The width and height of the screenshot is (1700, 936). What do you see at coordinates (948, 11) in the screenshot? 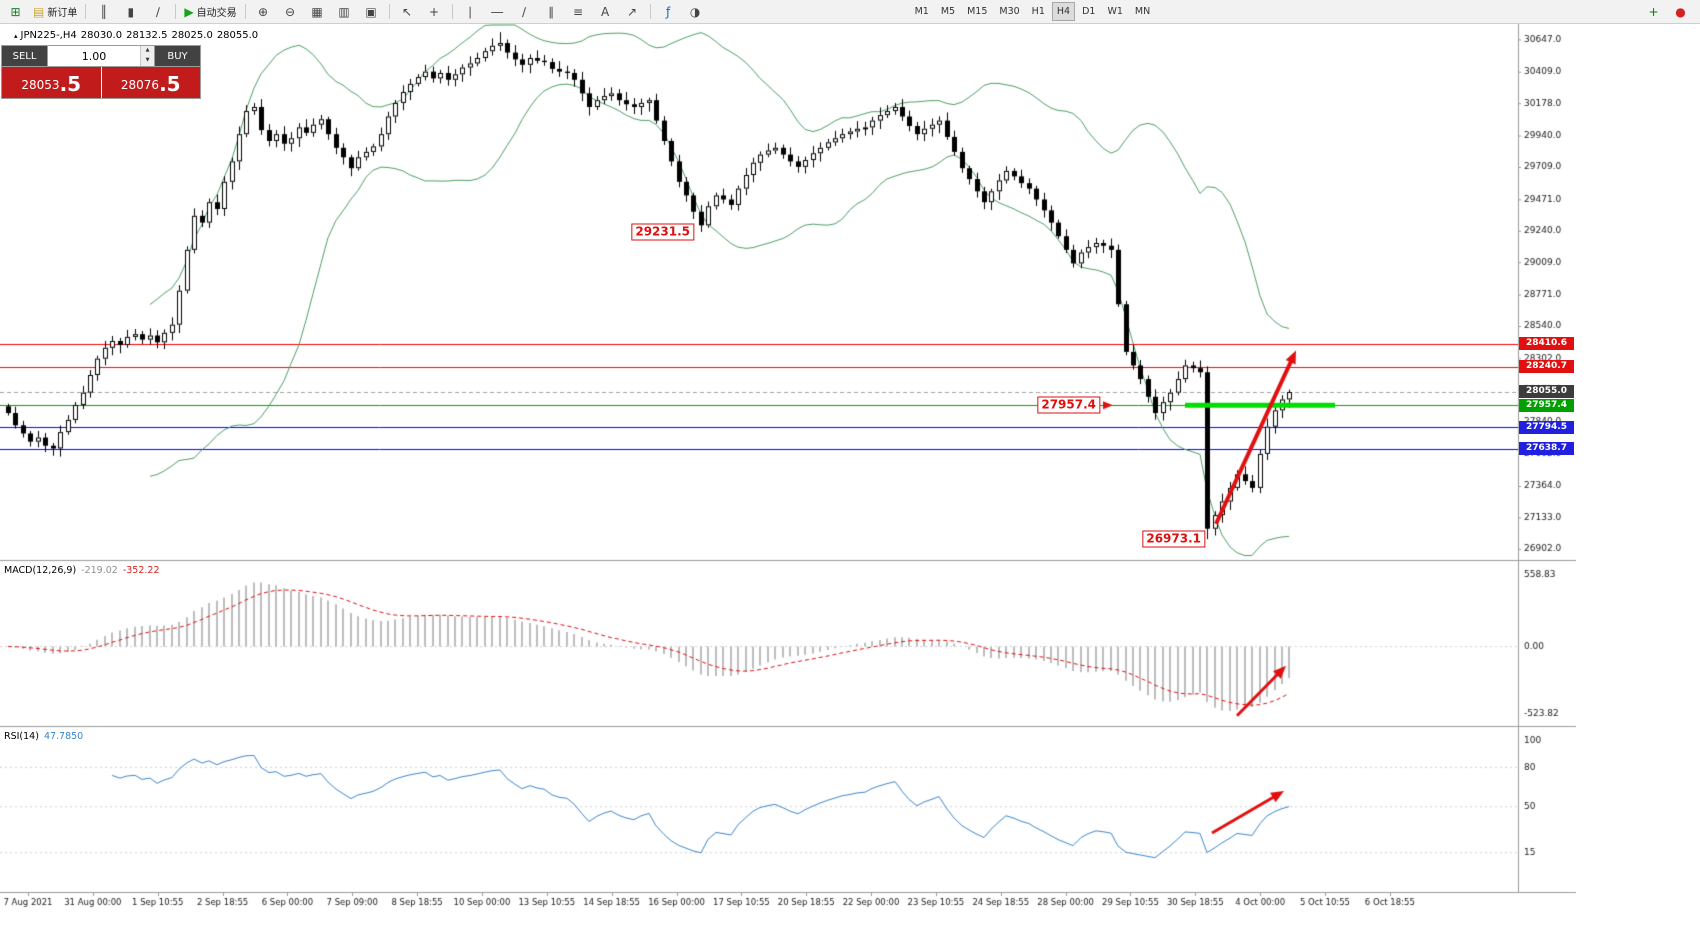
I see `timeframe-m5: M5` at bounding box center [948, 11].